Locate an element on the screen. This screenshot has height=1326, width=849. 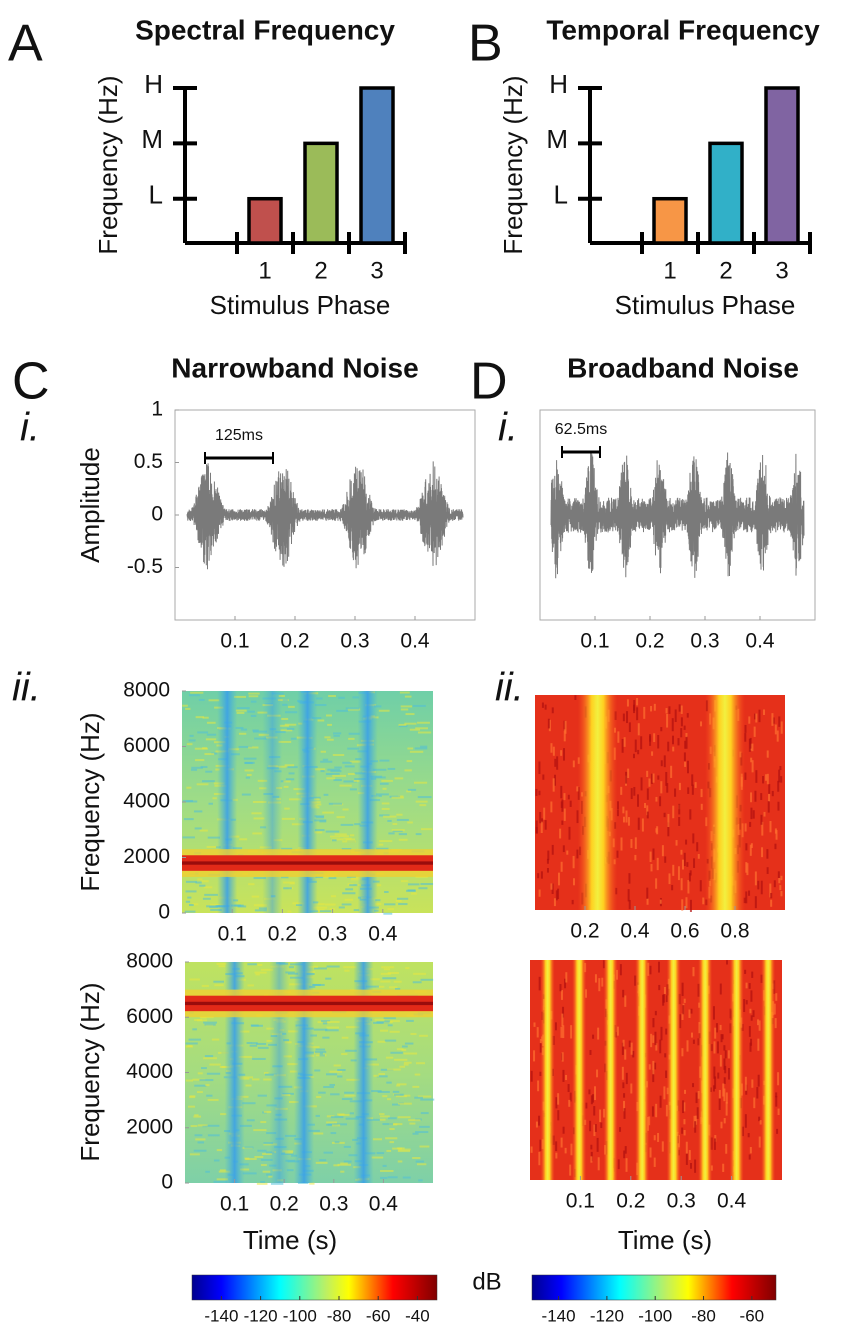
panel-letter: D is located at coordinates (489, 382).